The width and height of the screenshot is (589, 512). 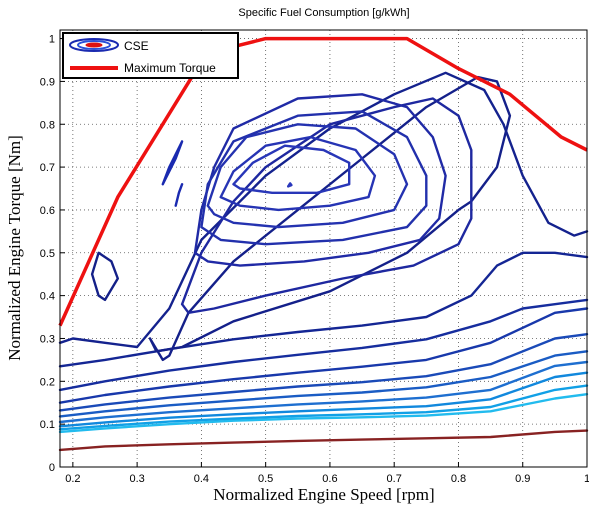 I want to click on x-tick-label: 0.4, so click(x=201, y=479).